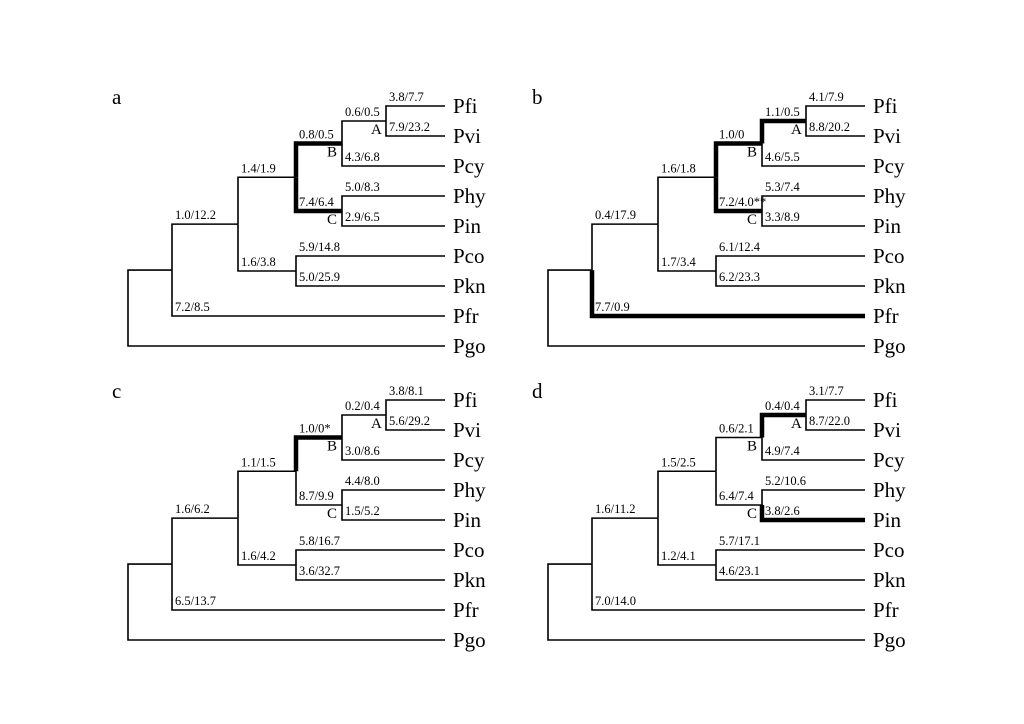 This screenshot has width=1024, height=724. Describe the element at coordinates (316, 135) in the screenshot. I see `branch-label-B: 0.8/0.5` at that location.